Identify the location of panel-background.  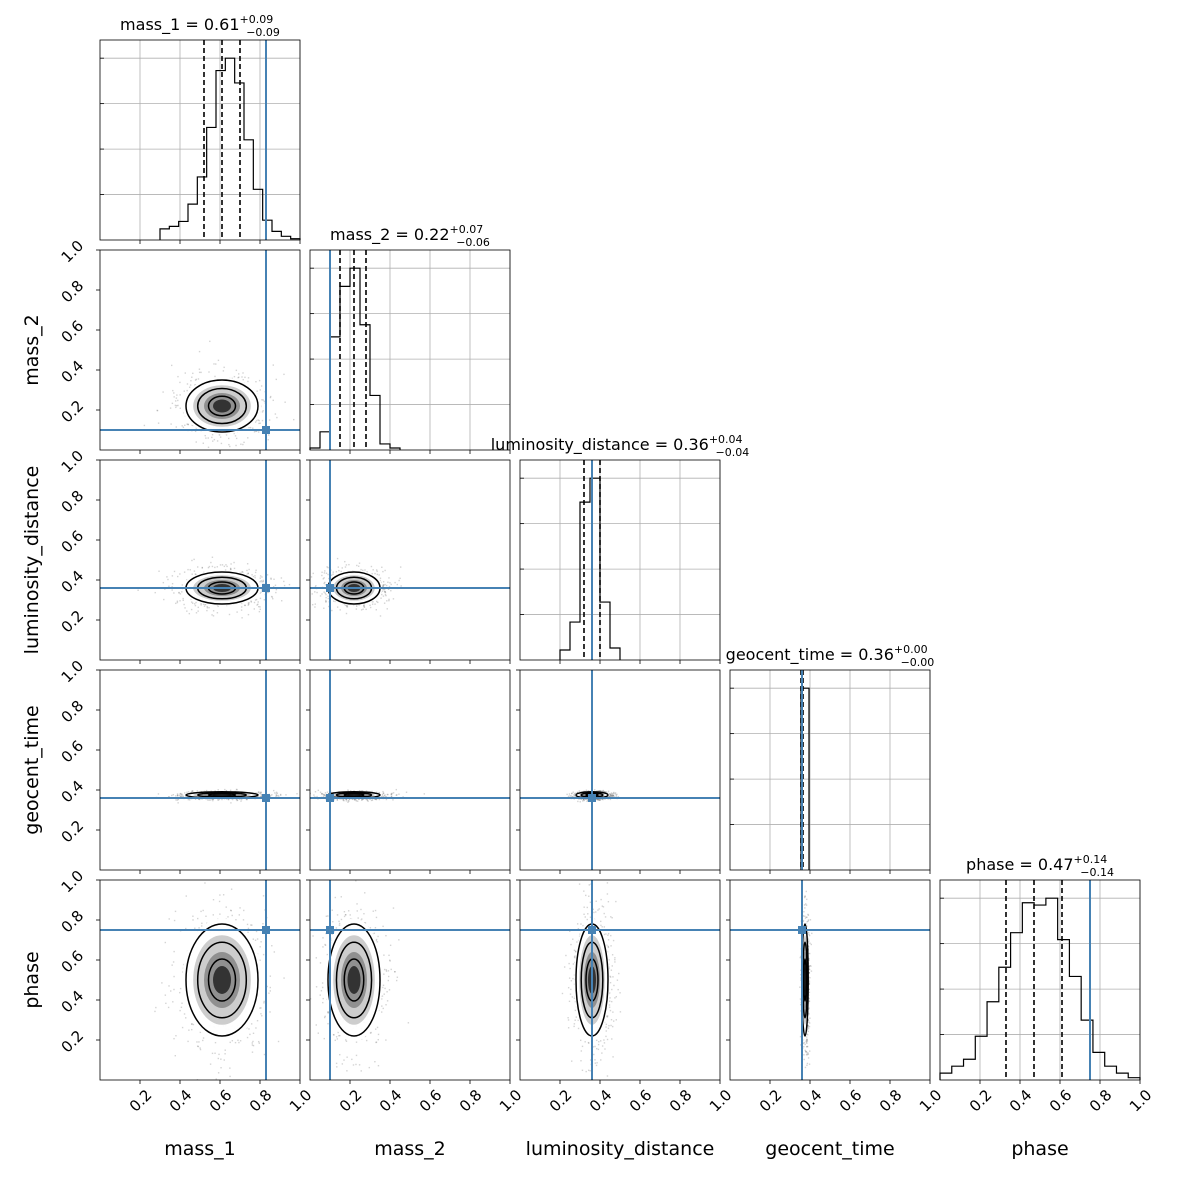
(200, 770).